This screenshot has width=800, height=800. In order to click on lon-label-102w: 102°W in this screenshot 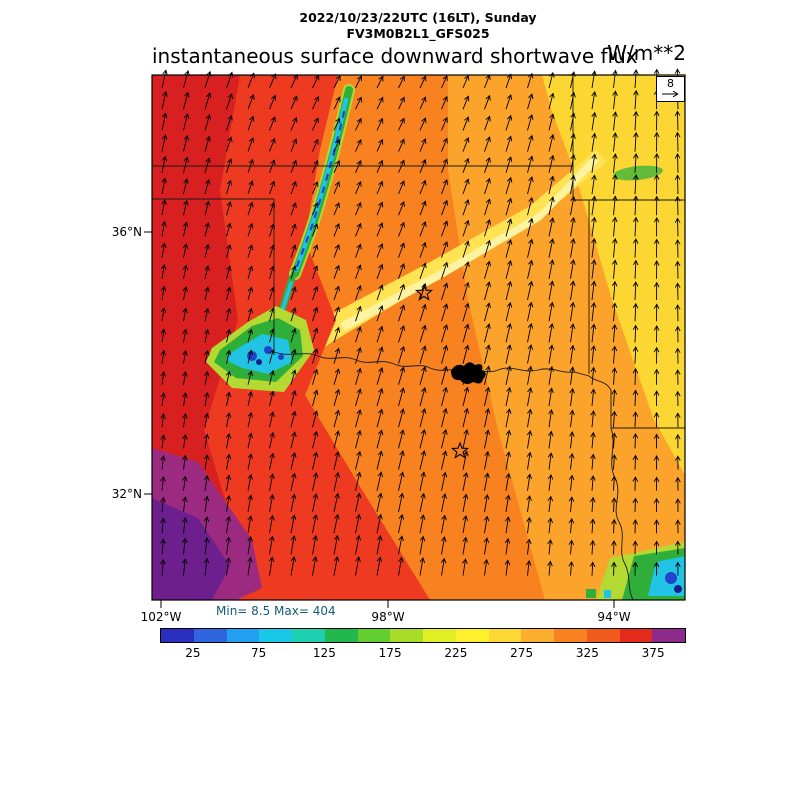, I will do `click(161, 617)`.